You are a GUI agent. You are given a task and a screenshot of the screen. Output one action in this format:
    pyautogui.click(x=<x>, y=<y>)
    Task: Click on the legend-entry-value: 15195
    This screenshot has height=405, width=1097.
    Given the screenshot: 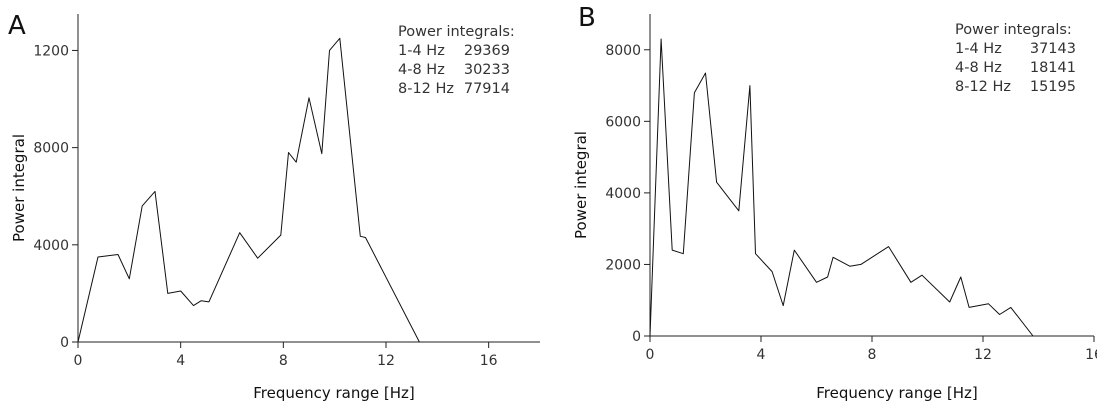 What is the action you would take?
    pyautogui.click(x=1053, y=87)
    